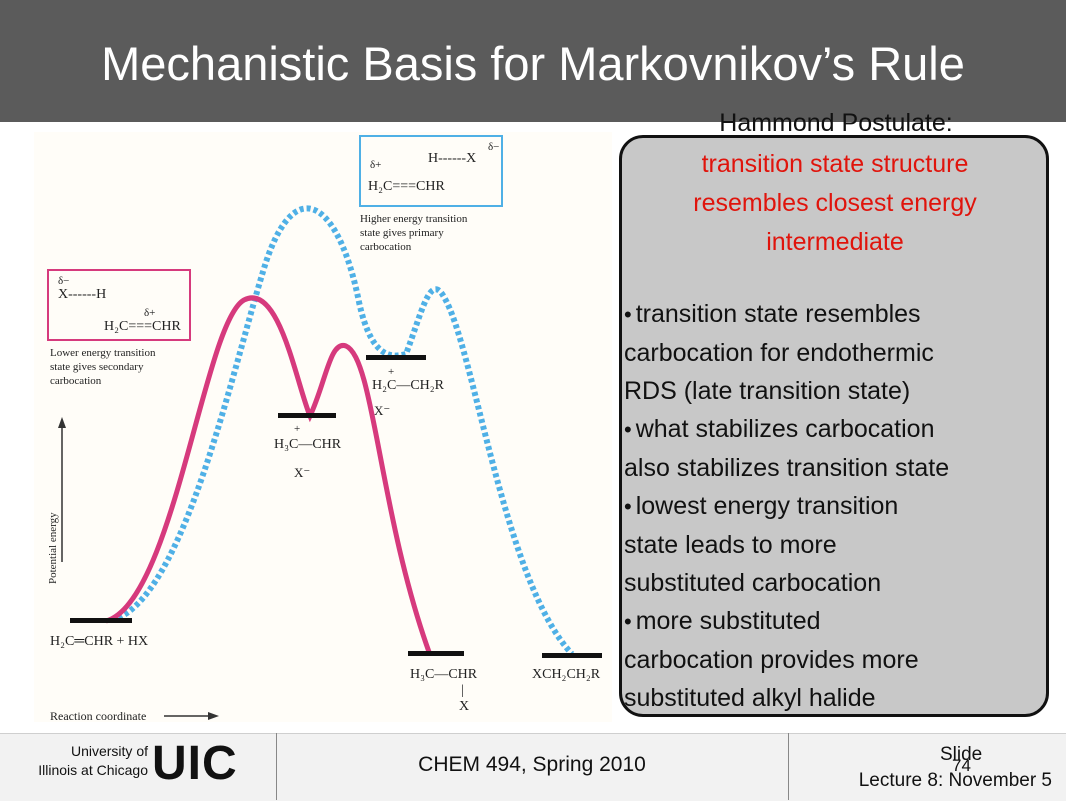 The image size is (1066, 801). I want to click on university-line-1: University of, so click(109, 751).